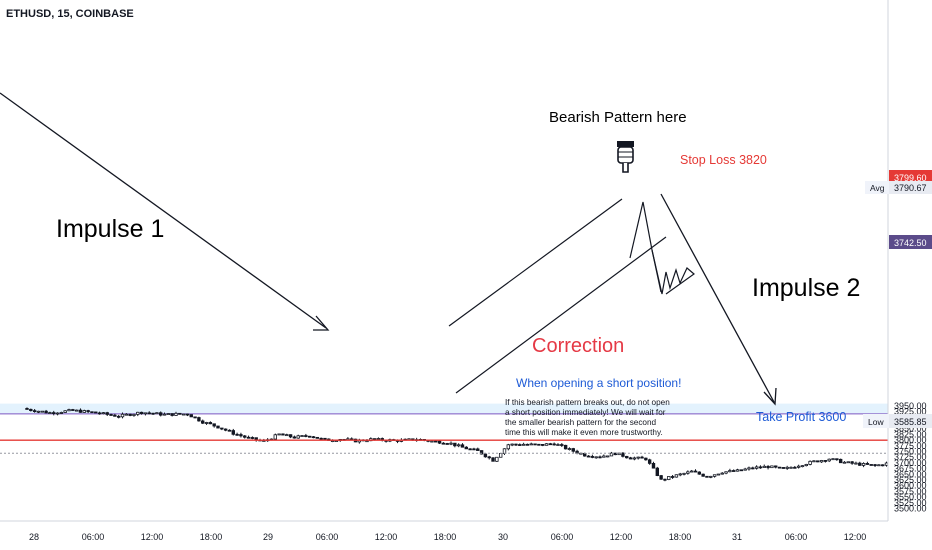 The width and height of the screenshot is (932, 550). What do you see at coordinates (910, 463) in the screenshot?
I see `price-tick-label: 3700.00` at bounding box center [910, 463].